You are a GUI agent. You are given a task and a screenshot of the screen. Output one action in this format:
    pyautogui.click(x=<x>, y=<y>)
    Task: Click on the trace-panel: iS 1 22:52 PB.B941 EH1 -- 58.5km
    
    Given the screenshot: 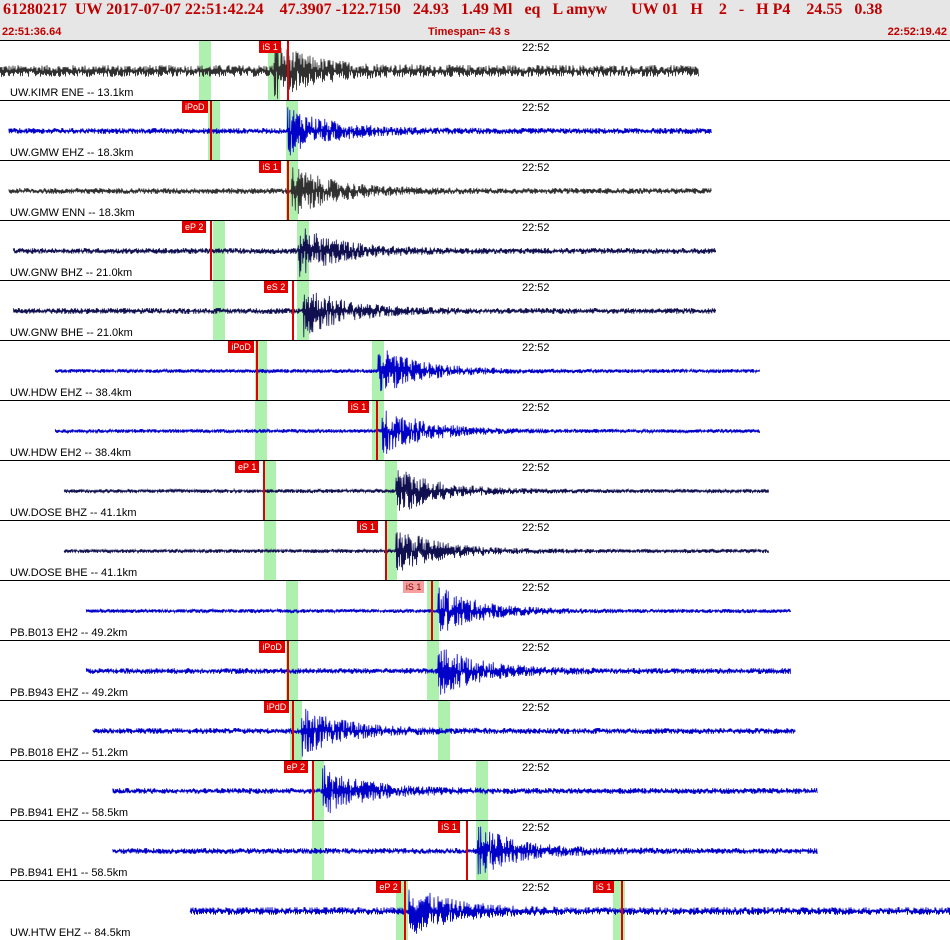 What is the action you would take?
    pyautogui.click(x=475, y=850)
    